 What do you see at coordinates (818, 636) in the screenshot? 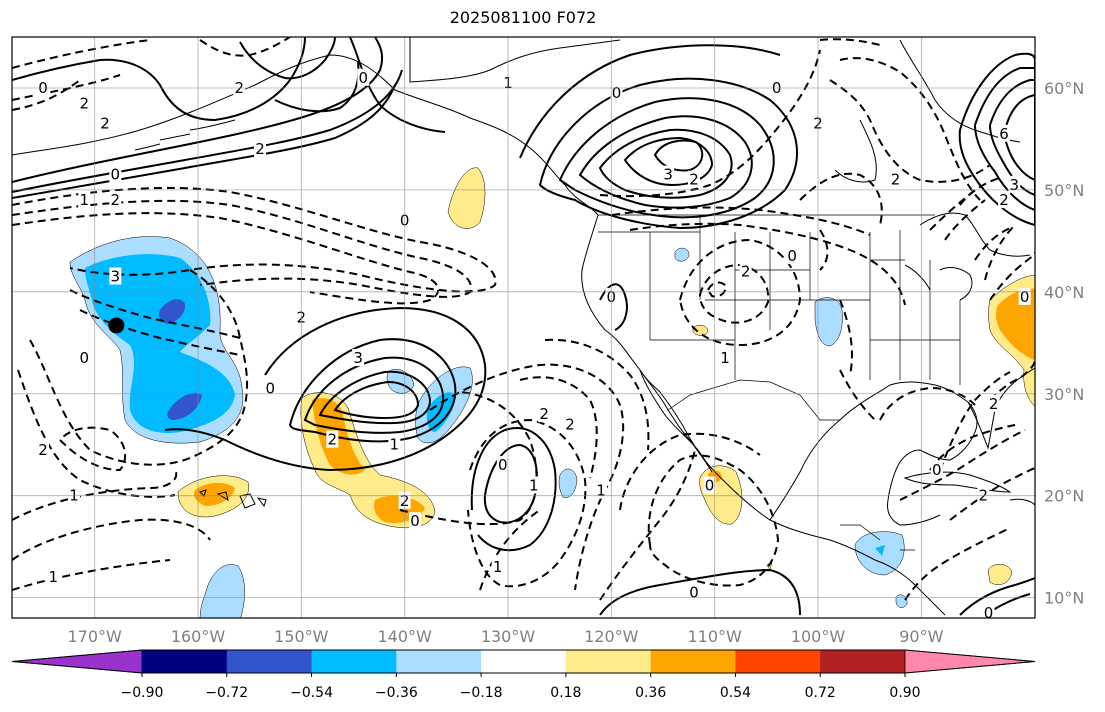
I see `longitude-tick-label: 100°W` at bounding box center [818, 636].